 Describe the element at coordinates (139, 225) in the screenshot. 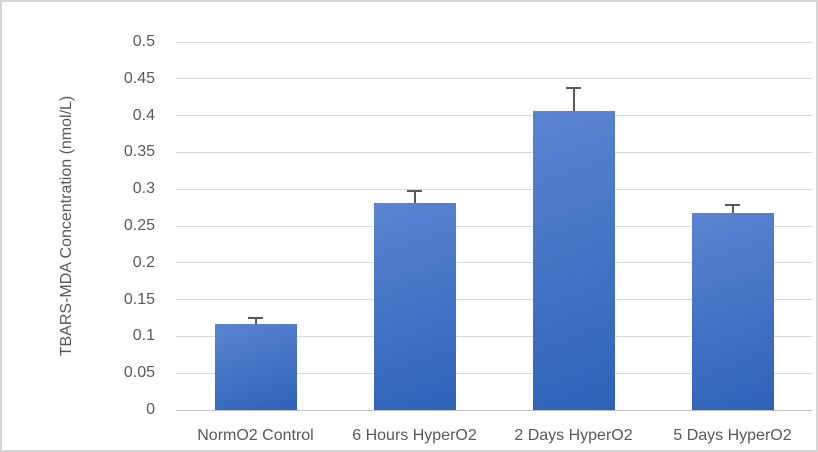

I see `y-tick-label: 0.25` at that location.